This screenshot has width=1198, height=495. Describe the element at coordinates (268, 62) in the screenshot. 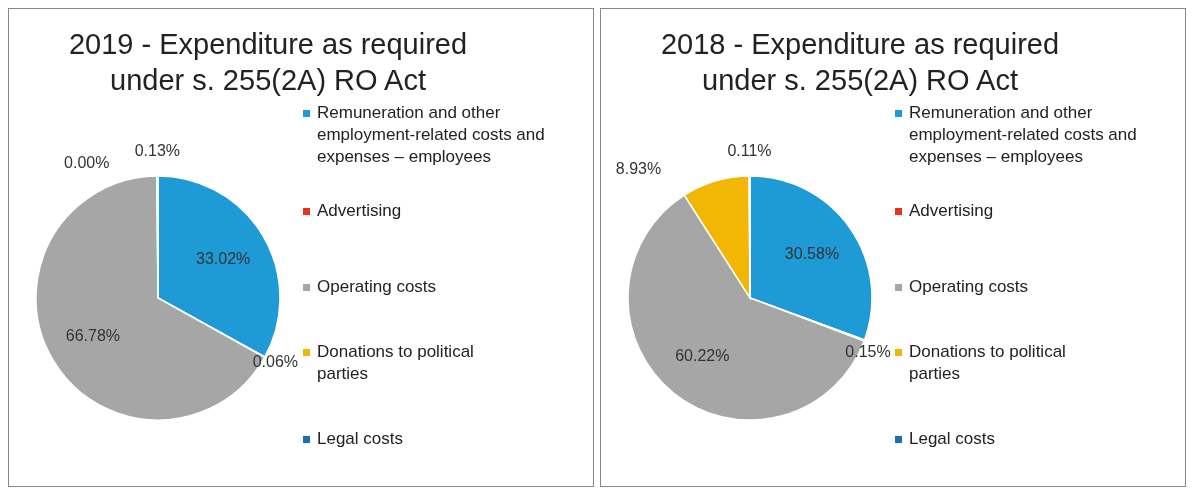

I see `chart-title: 2019 - Expenditure as required under s. 255(2A) RO Act` at that location.